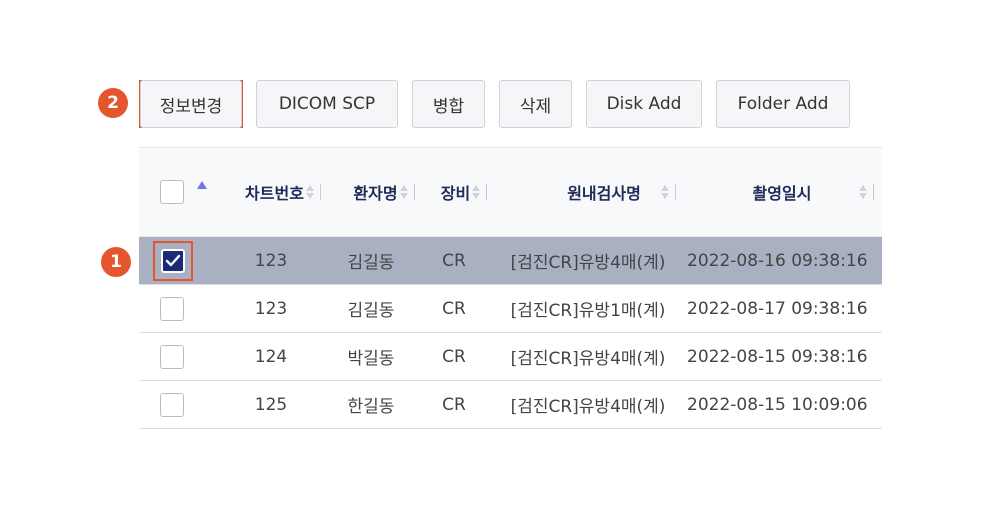 The image size is (1001, 515). Describe the element at coordinates (448, 104) in the screenshot. I see `merge-button: 병합` at that location.